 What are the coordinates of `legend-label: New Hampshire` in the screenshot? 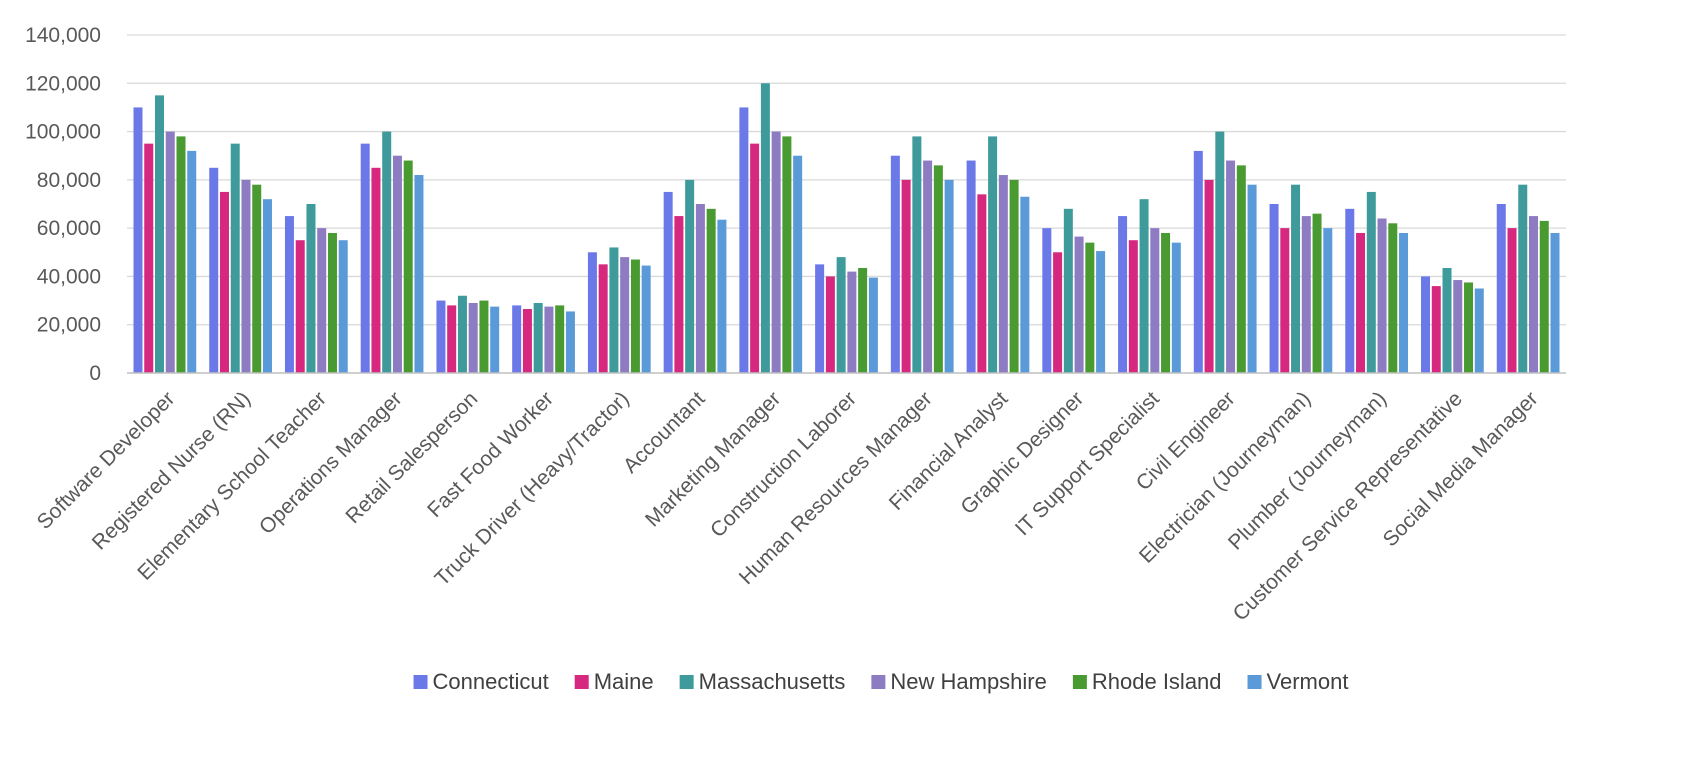 It's located at (968, 681).